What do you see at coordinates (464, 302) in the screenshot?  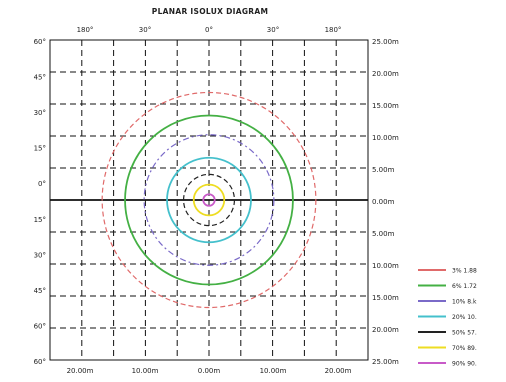 I see `legend-label: 10% 8.k` at bounding box center [464, 302].